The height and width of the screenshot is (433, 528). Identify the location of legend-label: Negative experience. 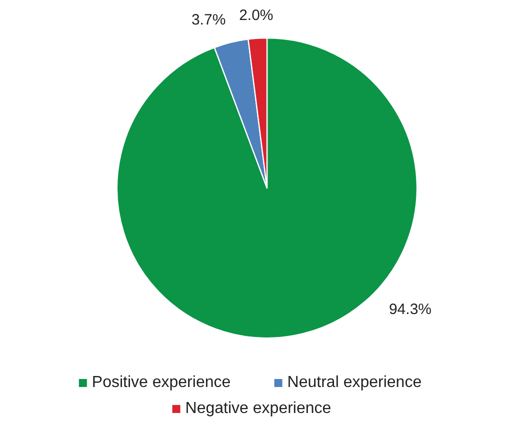
(258, 409).